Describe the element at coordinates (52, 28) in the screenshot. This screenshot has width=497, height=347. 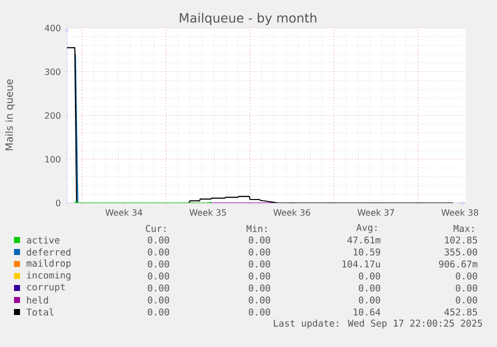
I see `y-tick-label: 400` at that location.